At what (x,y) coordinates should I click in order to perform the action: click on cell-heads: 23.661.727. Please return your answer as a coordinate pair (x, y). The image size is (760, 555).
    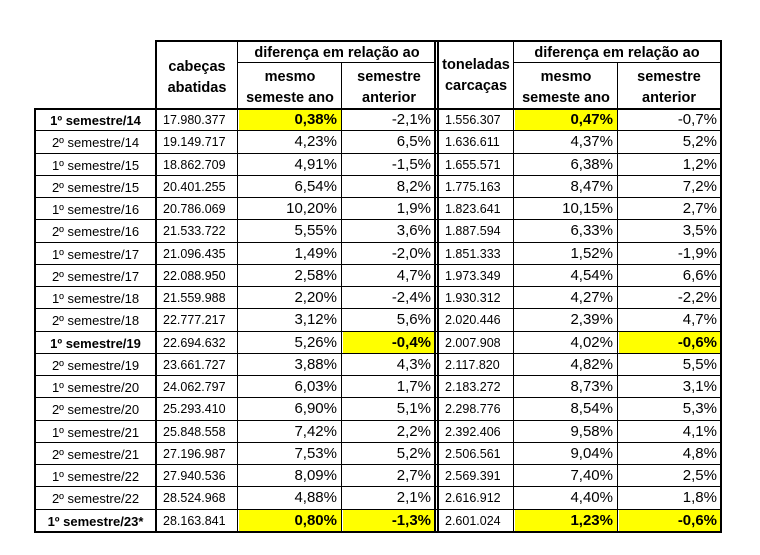
    Looking at the image, I should click on (194, 364).